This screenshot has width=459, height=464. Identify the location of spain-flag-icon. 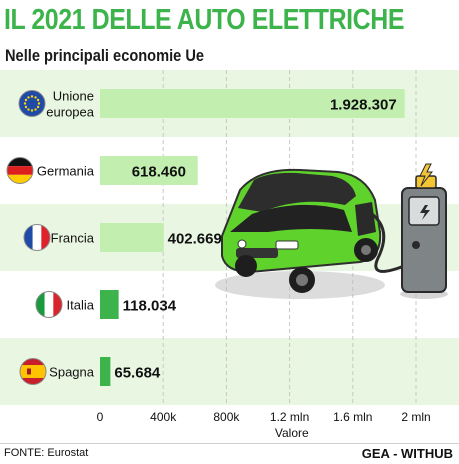
(33, 371).